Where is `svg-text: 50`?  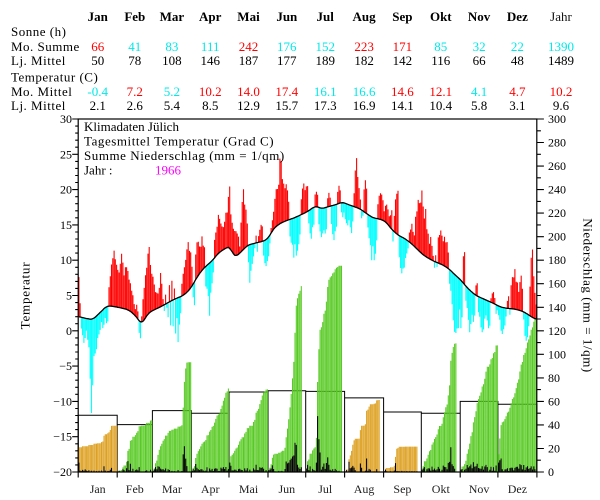
svg-text: 50 is located at coordinates (97, 60).